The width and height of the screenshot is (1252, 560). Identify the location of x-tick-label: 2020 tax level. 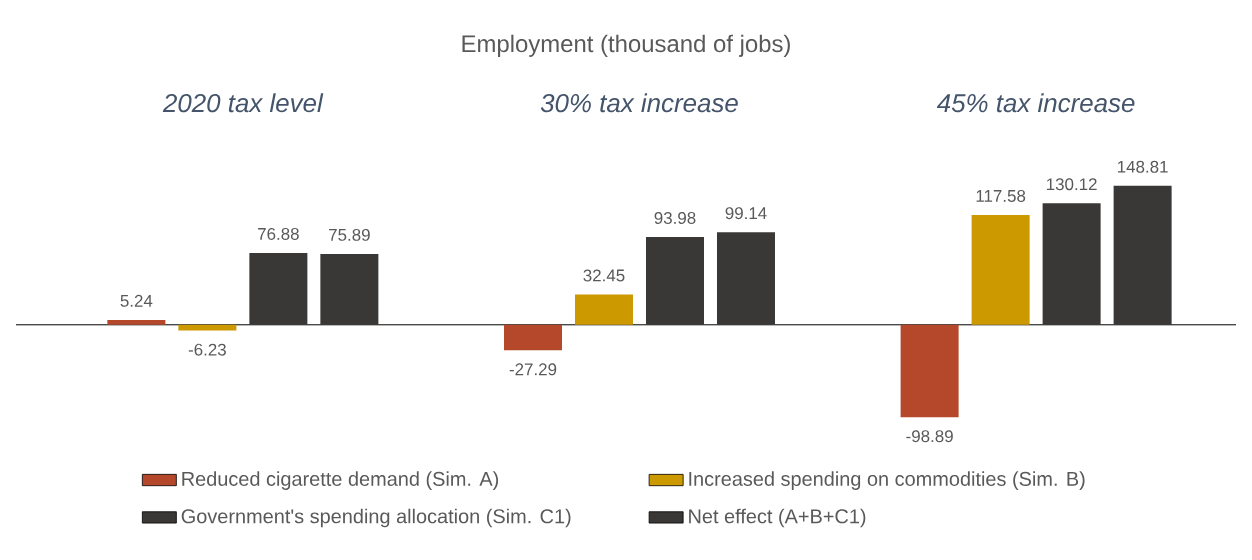
(243, 103).